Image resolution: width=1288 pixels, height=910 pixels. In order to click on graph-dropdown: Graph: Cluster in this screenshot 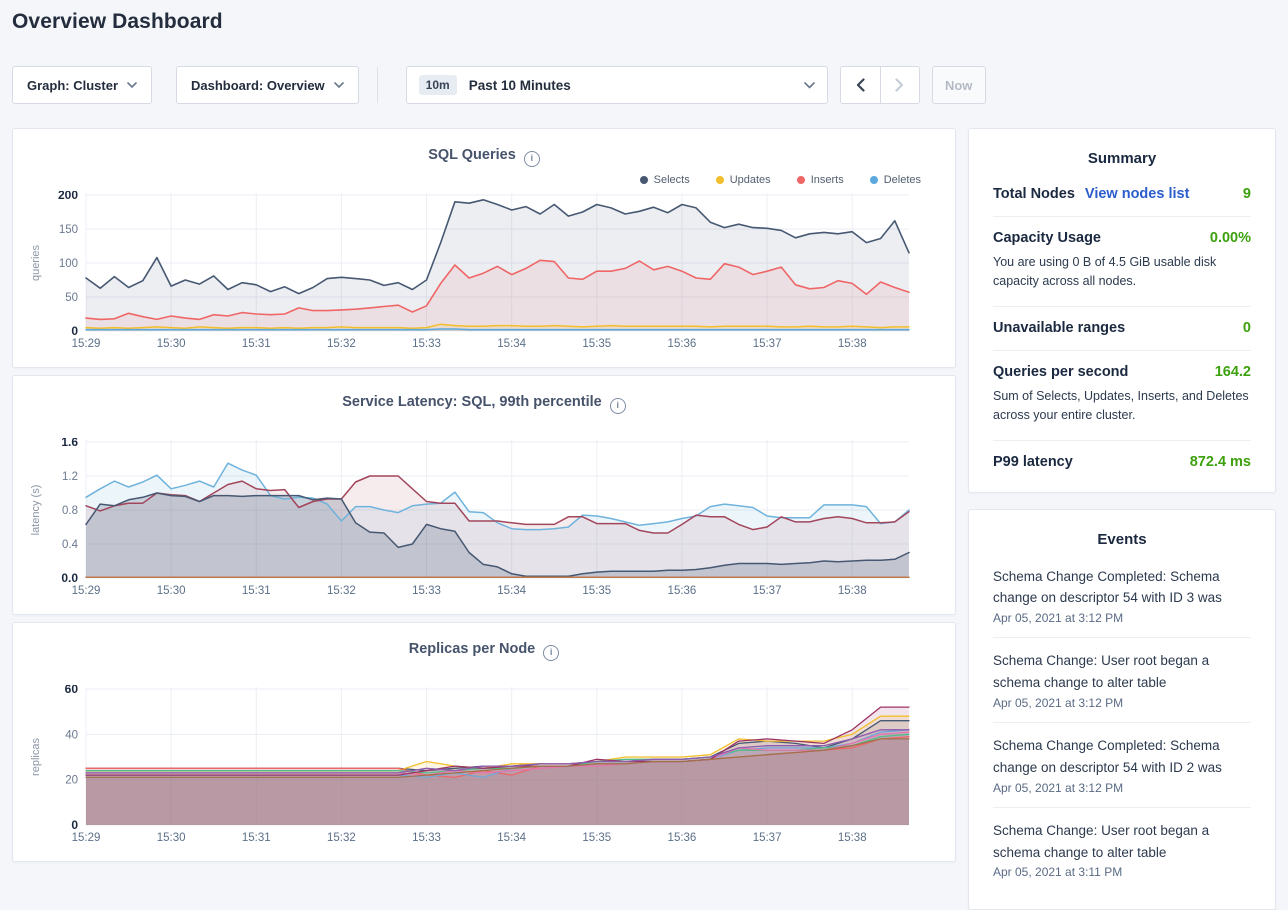, I will do `click(82, 85)`.